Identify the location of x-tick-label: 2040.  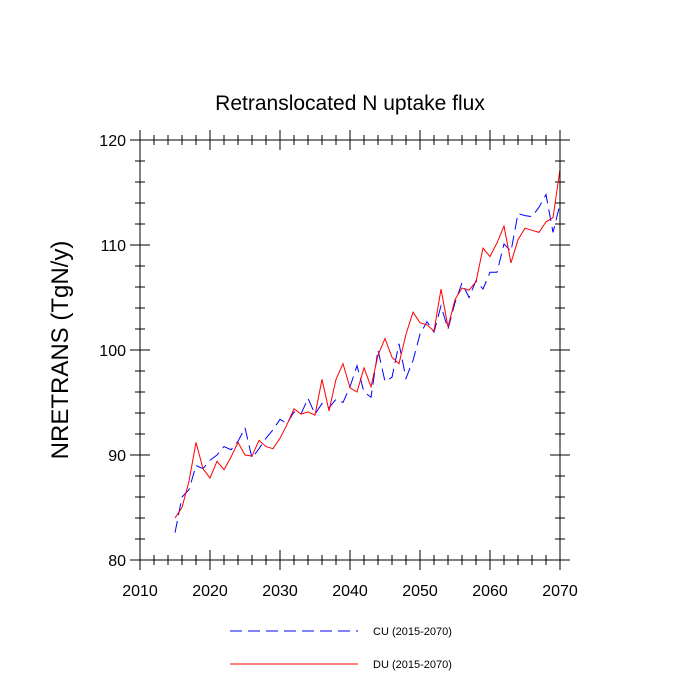
(350, 591).